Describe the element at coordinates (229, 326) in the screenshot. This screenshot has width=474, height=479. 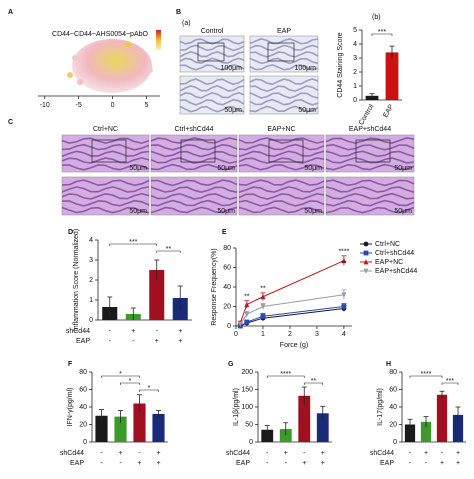
I see `y-tick-label: 0` at that location.